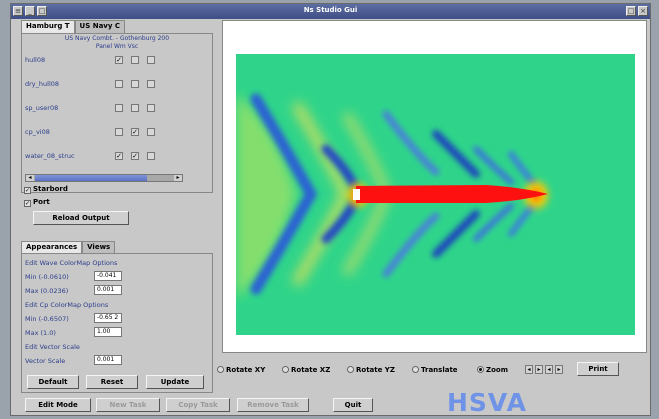 This screenshot has height=419, width=659. What do you see at coordinates (311, 370) in the screenshot?
I see `radio-label: Rotate XZ` at bounding box center [311, 370].